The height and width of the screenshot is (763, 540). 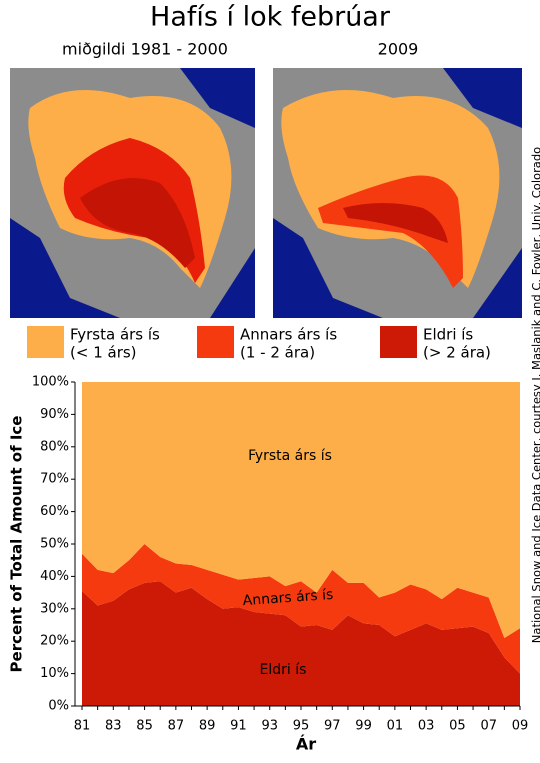 What do you see at coordinates (50, 382) in the screenshot?
I see `y-tick-label: 100%` at bounding box center [50, 382].